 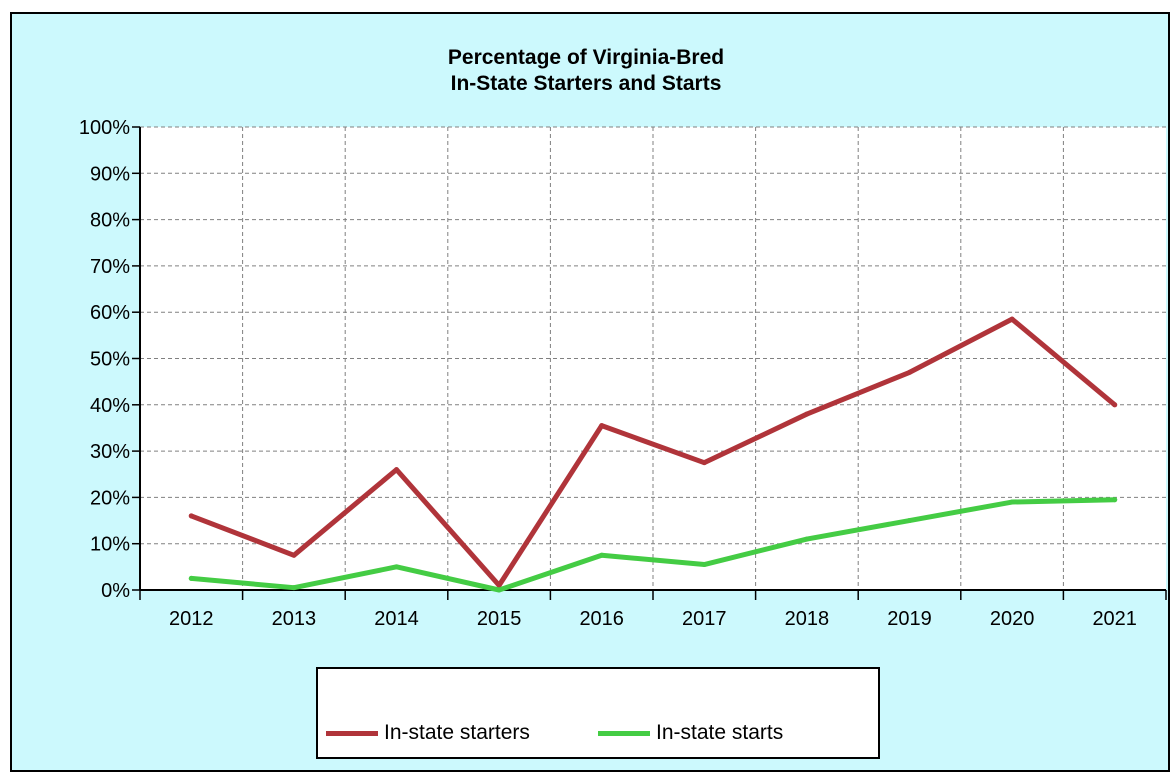 I want to click on legend: In-state starters In-state starts, so click(x=598, y=713).